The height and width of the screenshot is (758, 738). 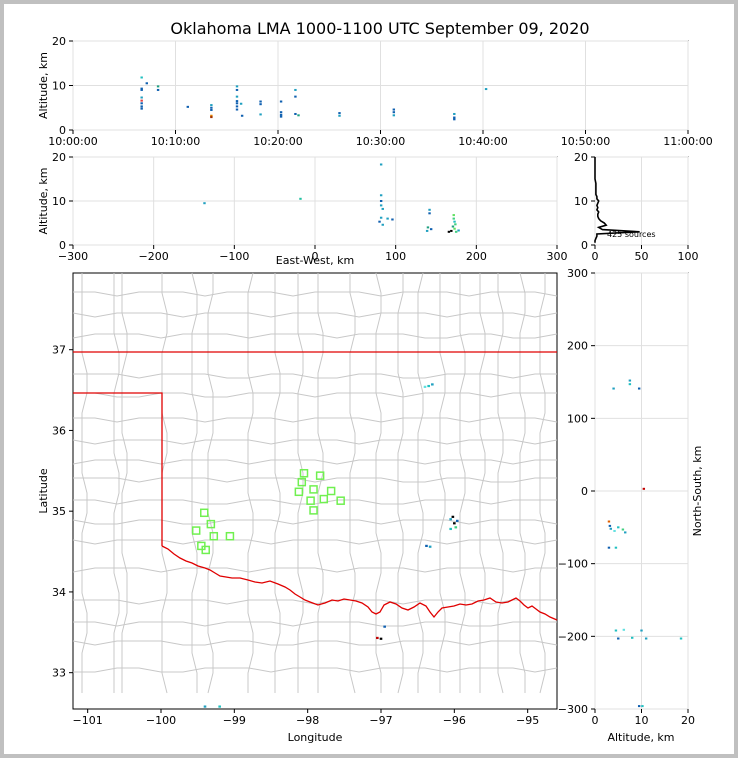 What do you see at coordinates (573, 564) in the screenshot?
I see `y-tick-label: −100` at bounding box center [573, 564].